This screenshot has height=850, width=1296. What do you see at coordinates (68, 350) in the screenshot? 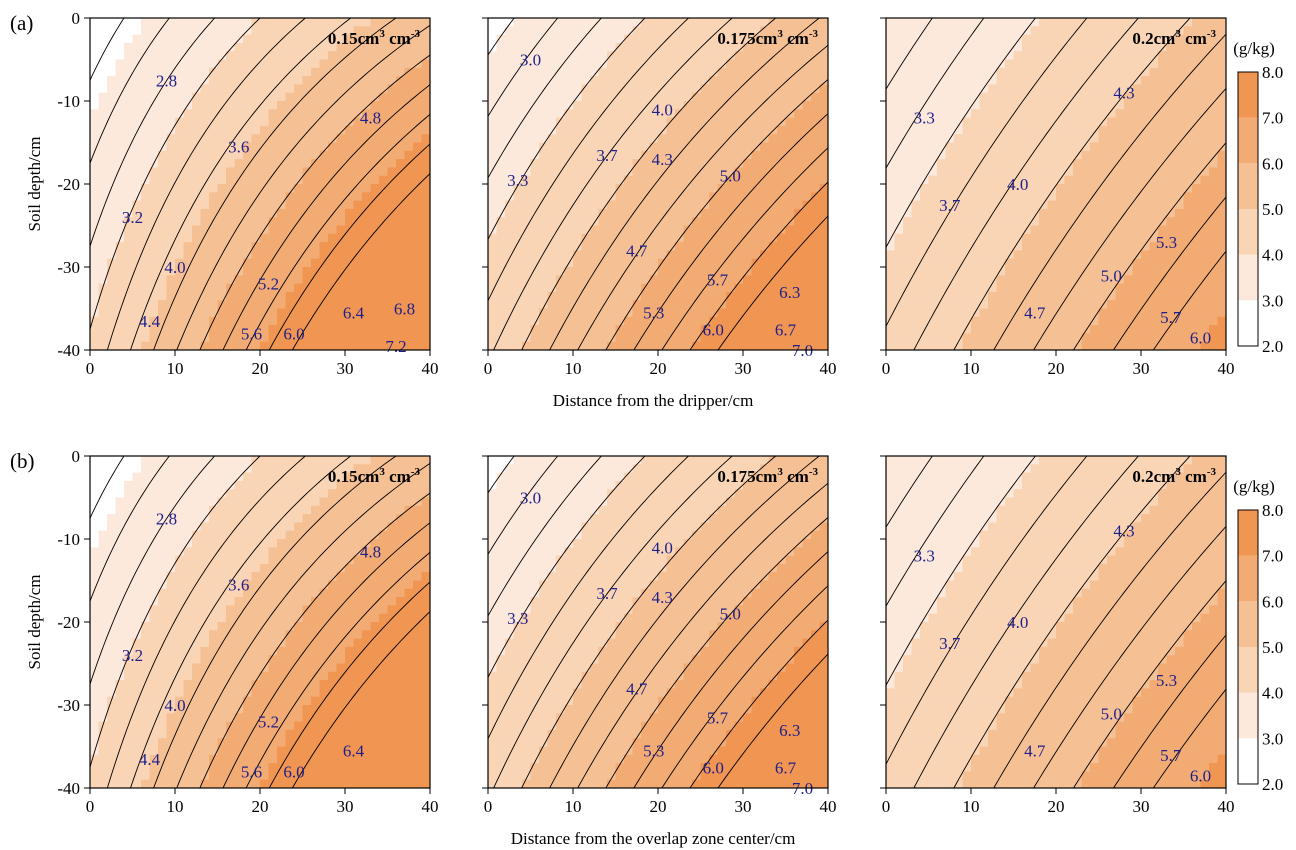
I see `y-tick-label: -40` at bounding box center [68, 350].